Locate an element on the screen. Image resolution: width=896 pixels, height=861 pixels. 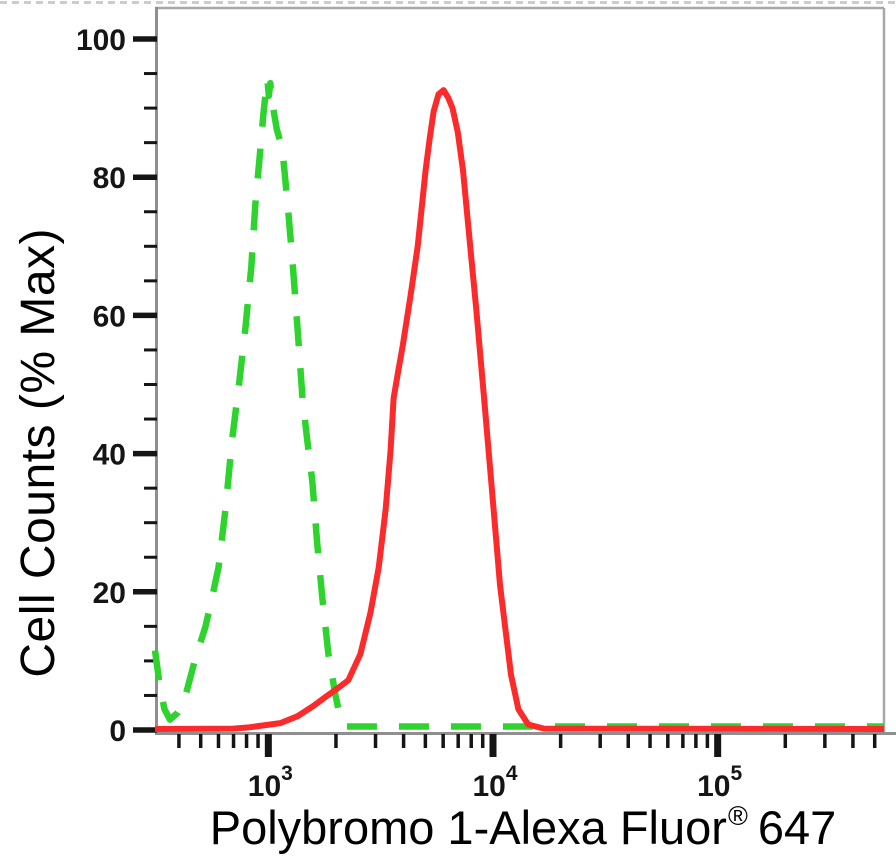
x-axis-title: Polybromo 1-Alexa Fluor® 647 is located at coordinates (523, 827).